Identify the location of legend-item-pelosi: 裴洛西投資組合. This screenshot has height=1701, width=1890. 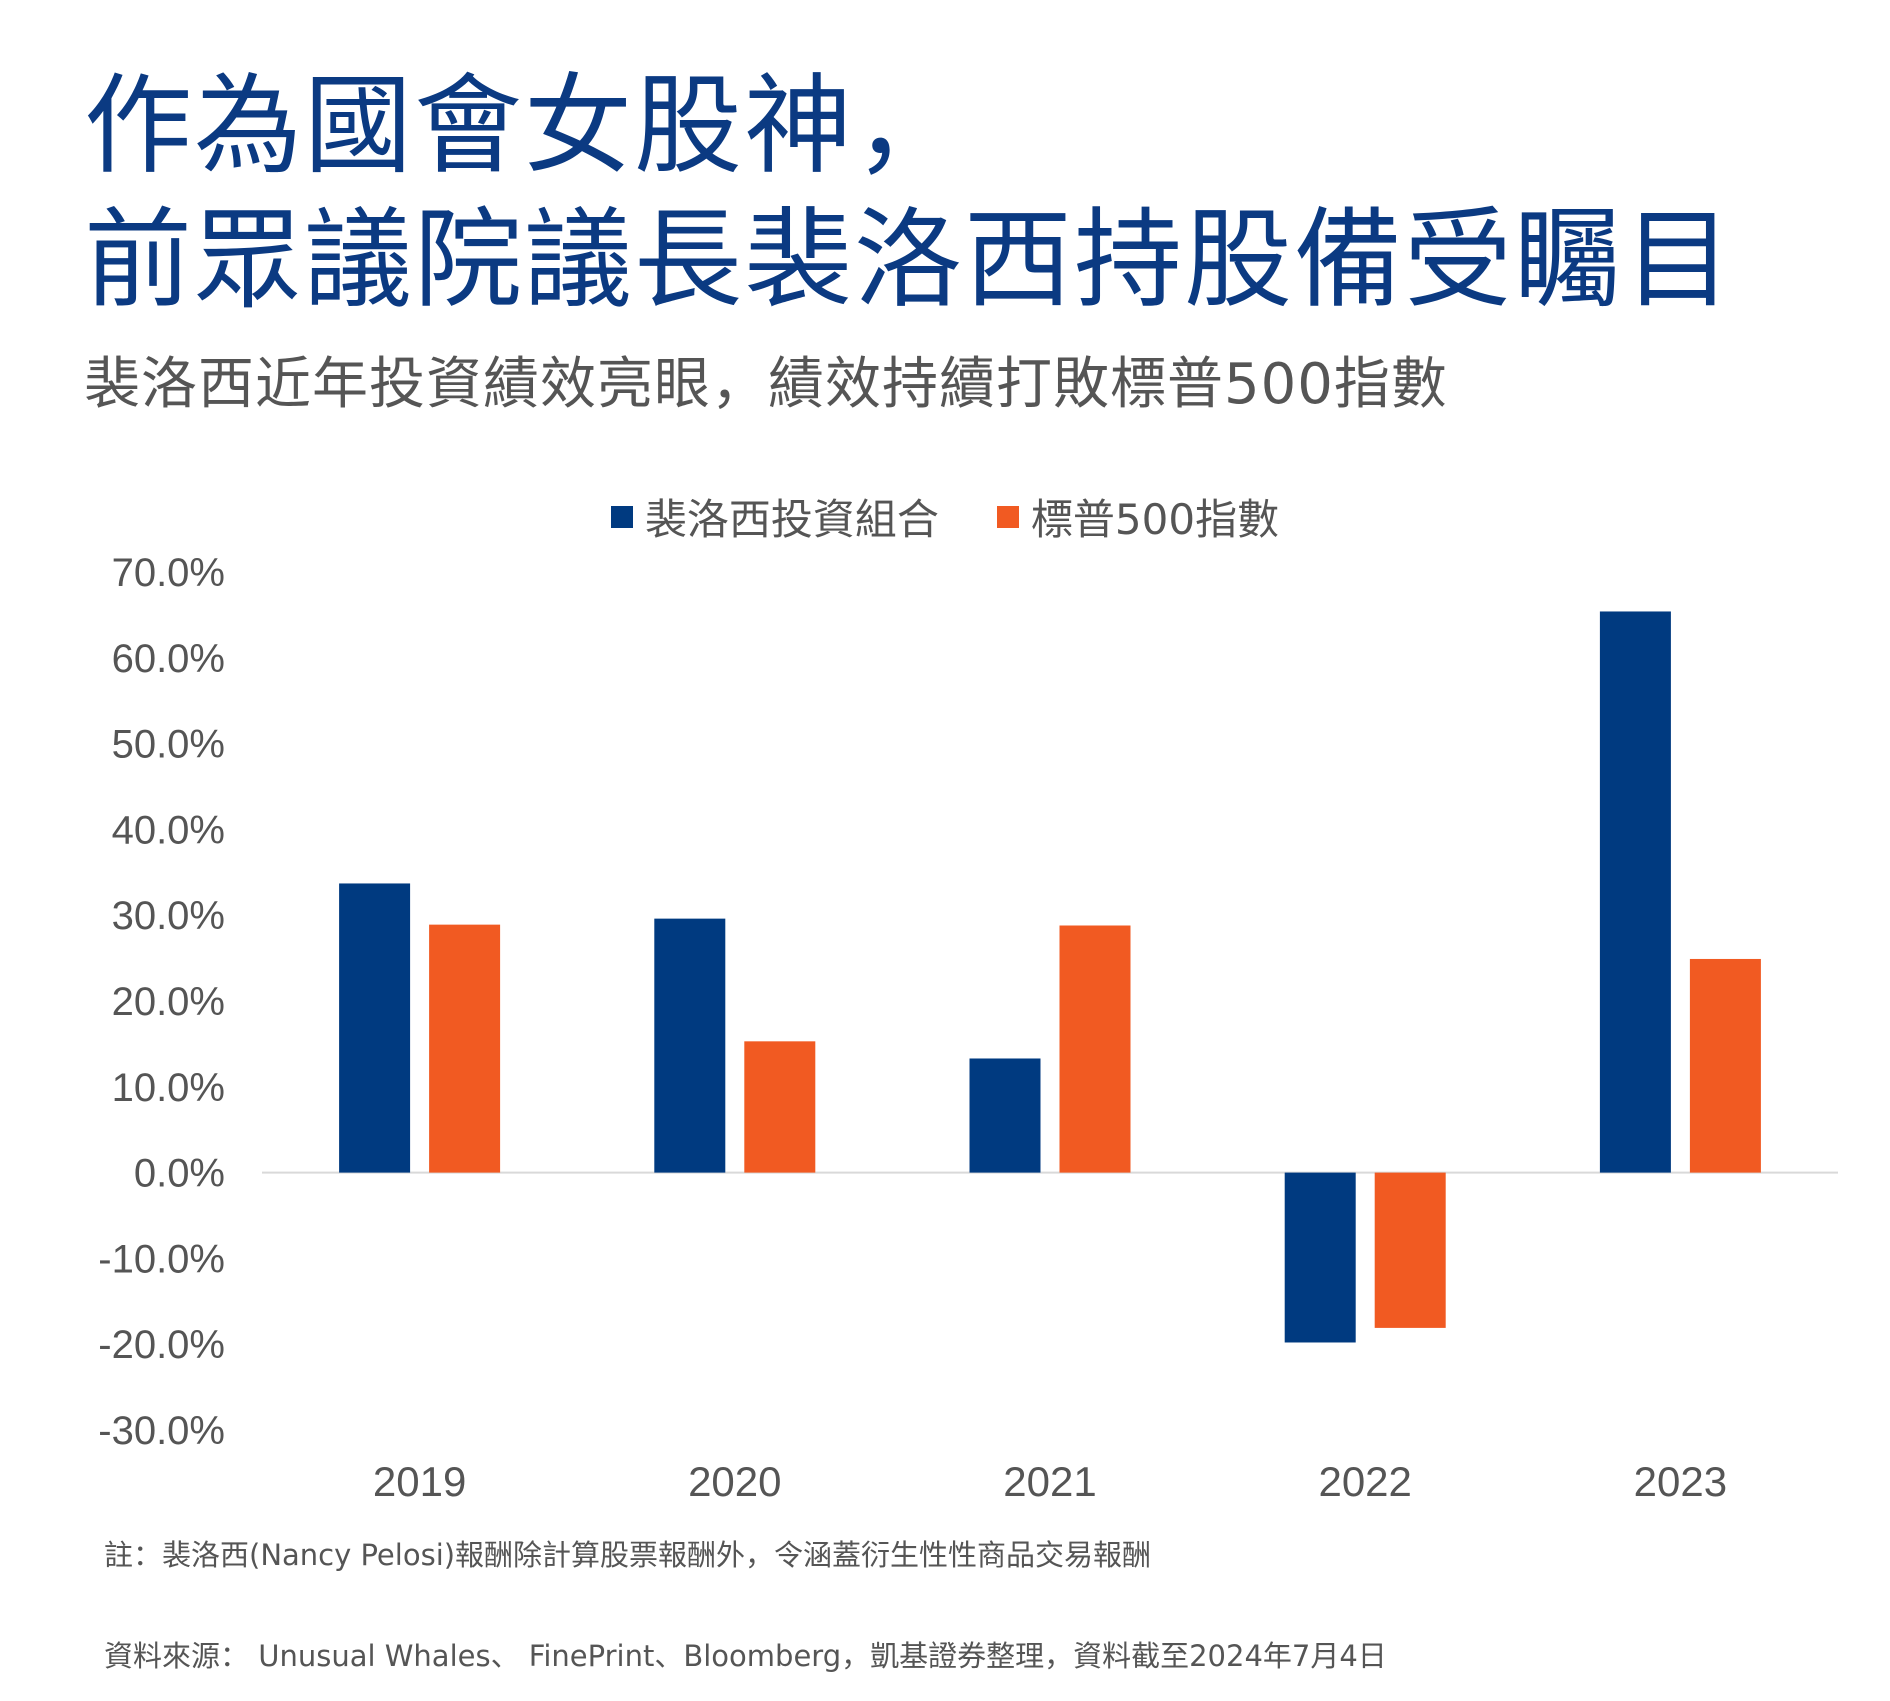
(774, 516).